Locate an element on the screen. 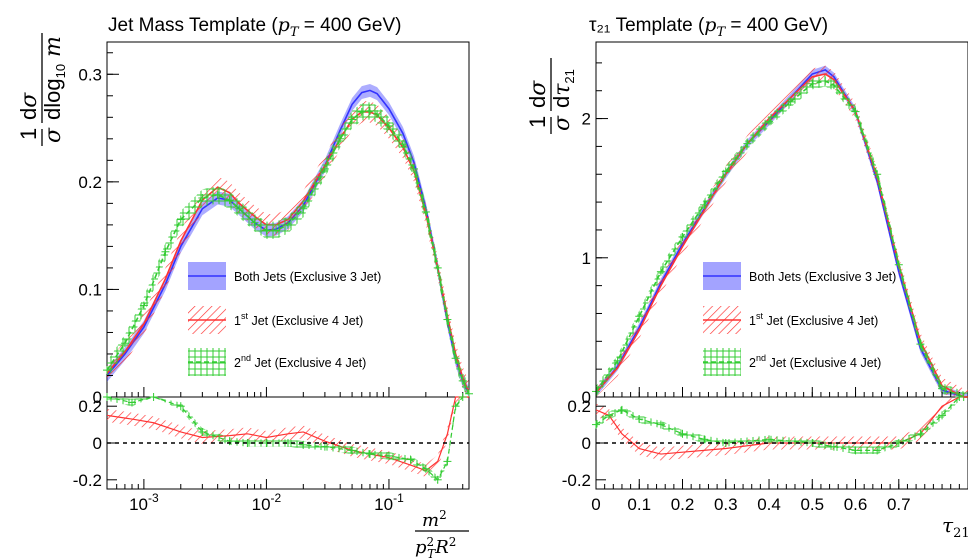 The height and width of the screenshot is (559, 968). x-tick-label: 0.6 is located at coordinates (856, 504).